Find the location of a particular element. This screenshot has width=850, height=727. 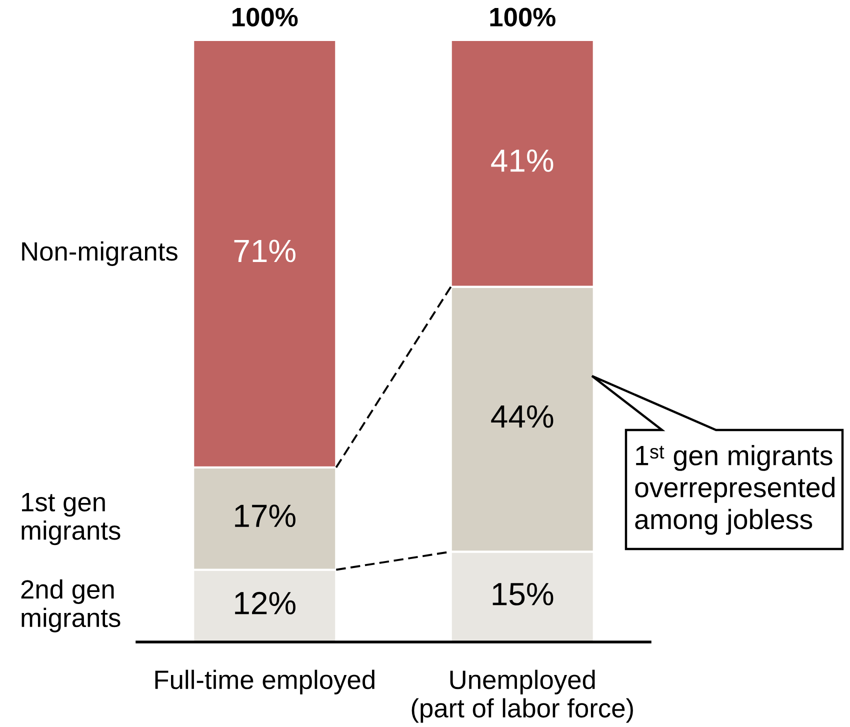

data-label: 15% is located at coordinates (523, 594).